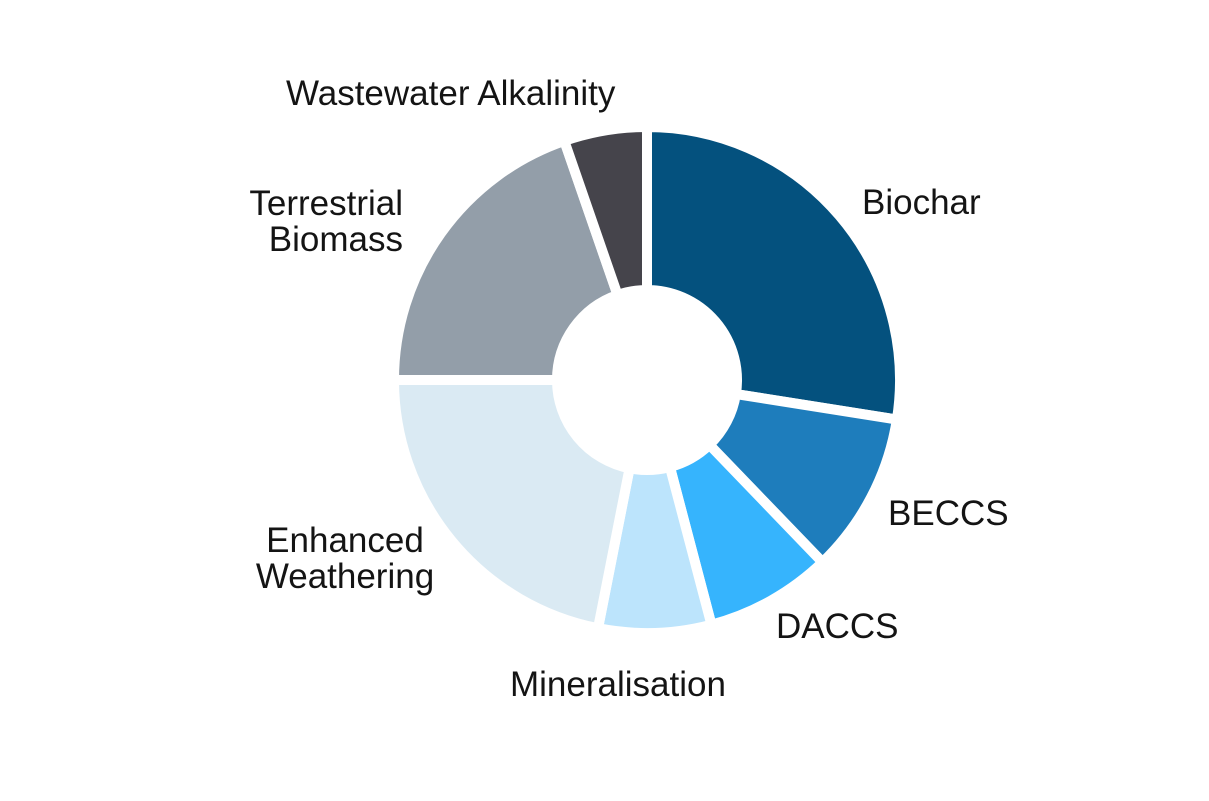  Describe the element at coordinates (921, 202) in the screenshot. I see `label-biochar: Biochar` at that location.